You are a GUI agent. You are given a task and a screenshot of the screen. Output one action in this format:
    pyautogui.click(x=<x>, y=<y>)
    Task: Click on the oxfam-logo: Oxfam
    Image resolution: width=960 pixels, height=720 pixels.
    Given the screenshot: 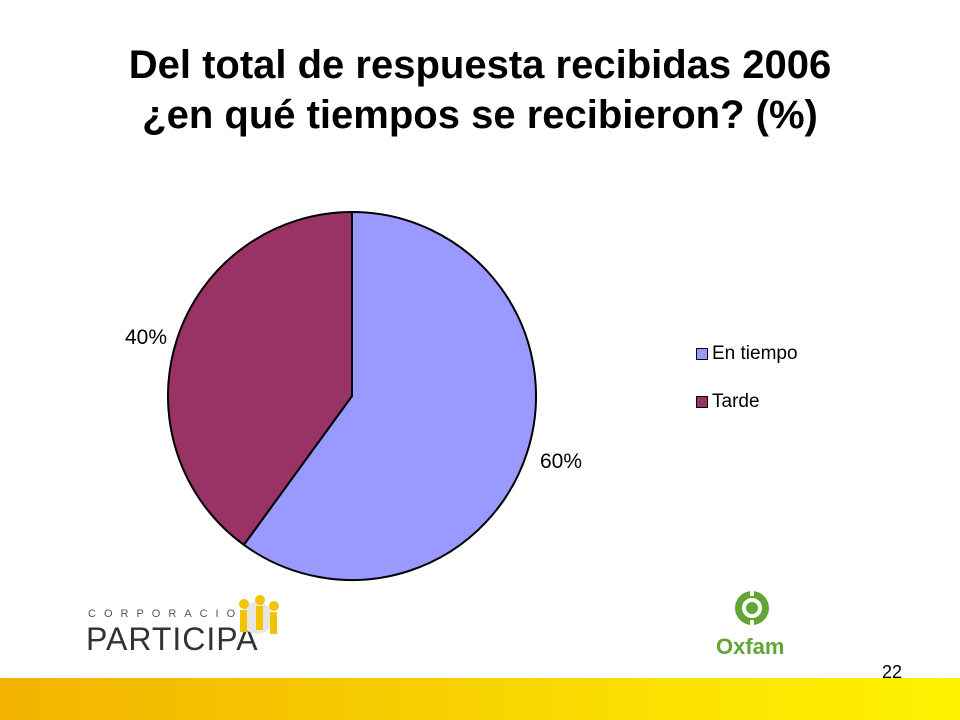 What is the action you would take?
    pyautogui.click(x=752, y=625)
    